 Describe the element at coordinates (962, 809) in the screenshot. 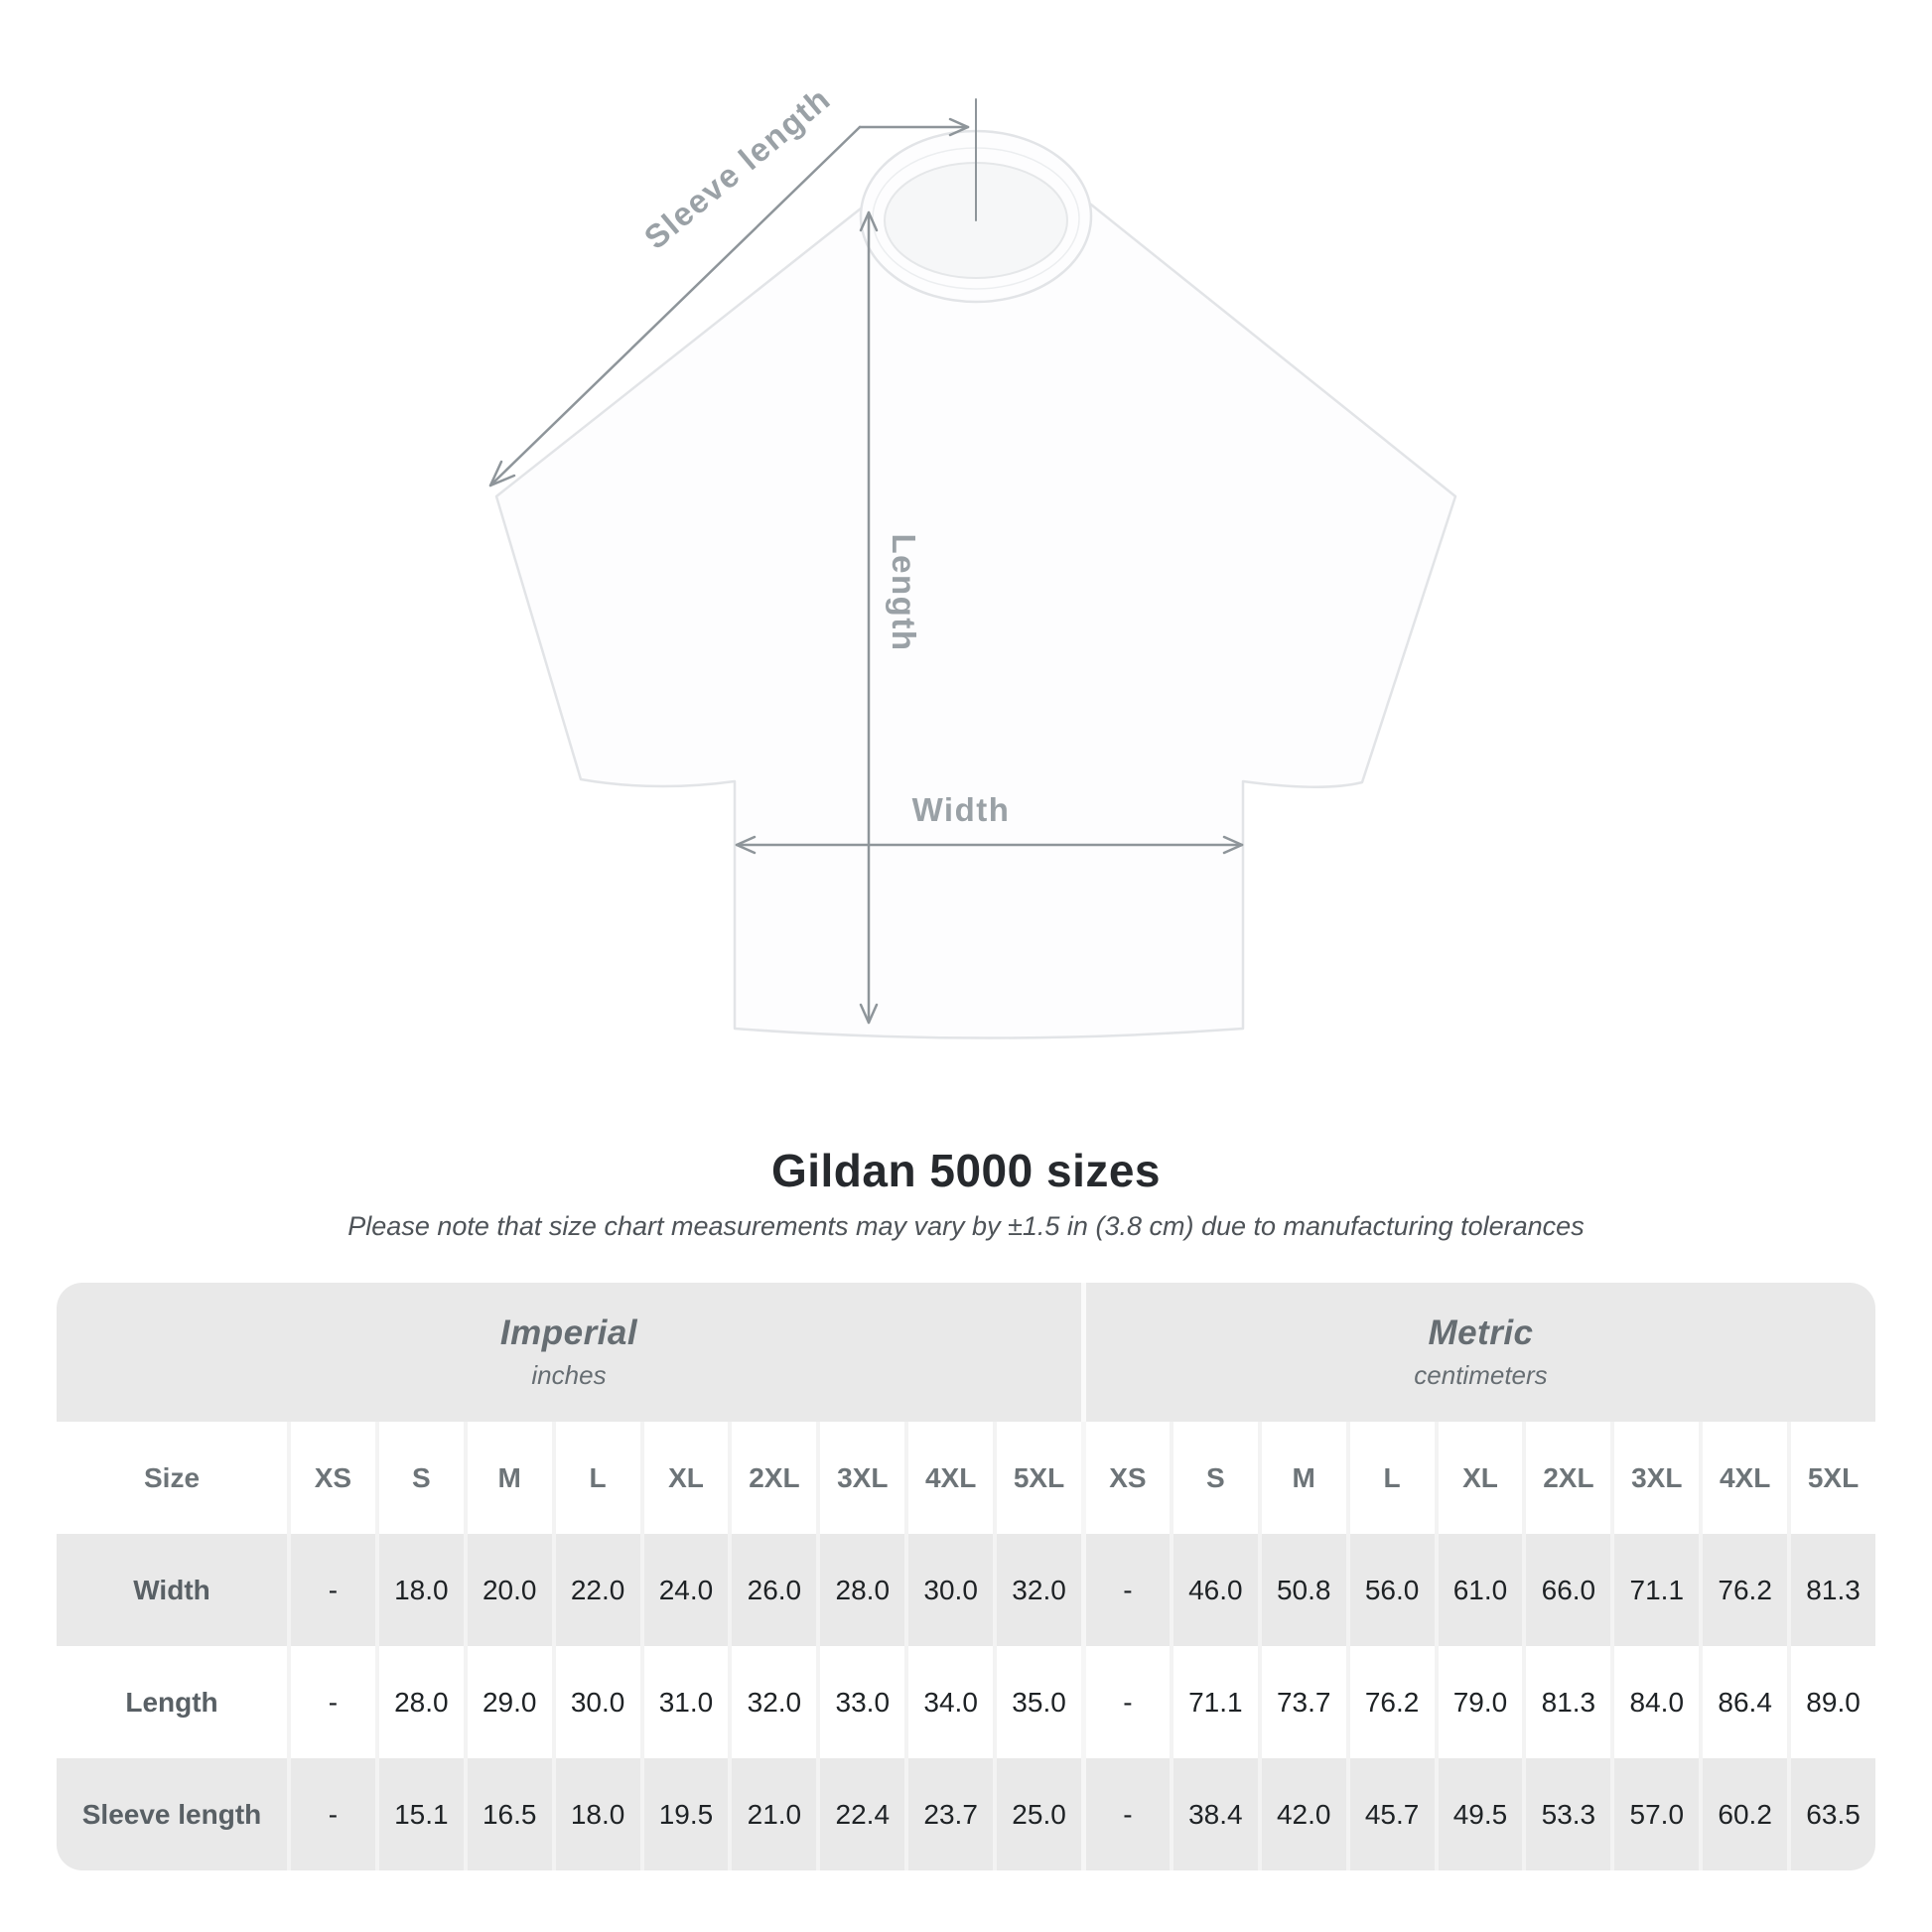

I see `width-label: Width` at that location.